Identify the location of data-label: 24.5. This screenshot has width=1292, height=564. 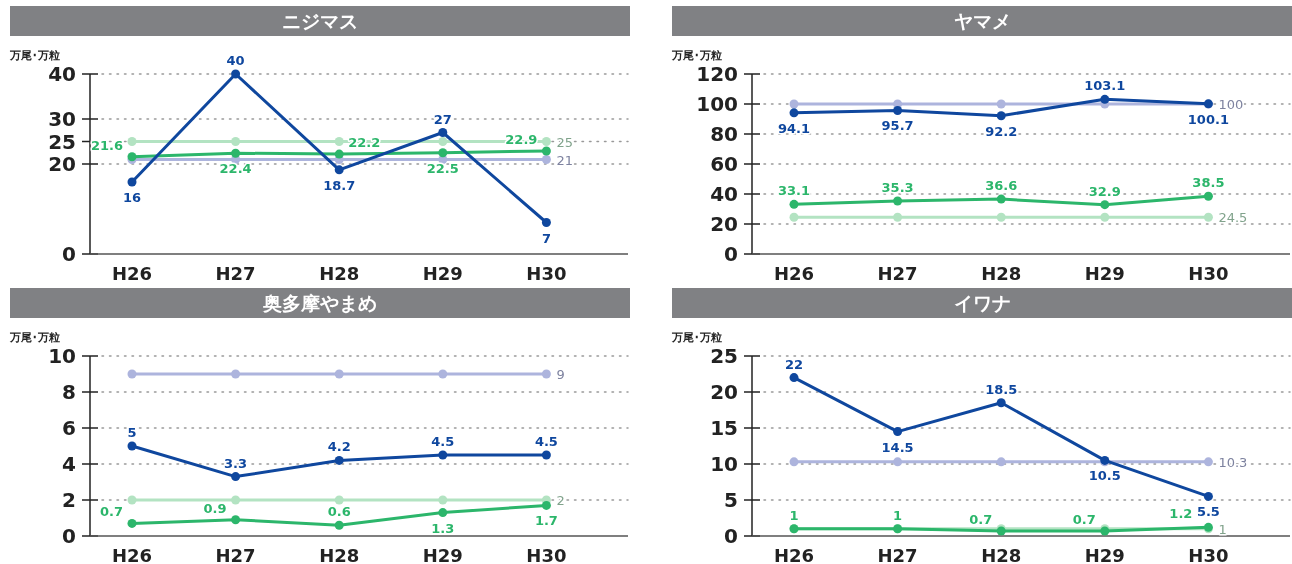
(1233, 218).